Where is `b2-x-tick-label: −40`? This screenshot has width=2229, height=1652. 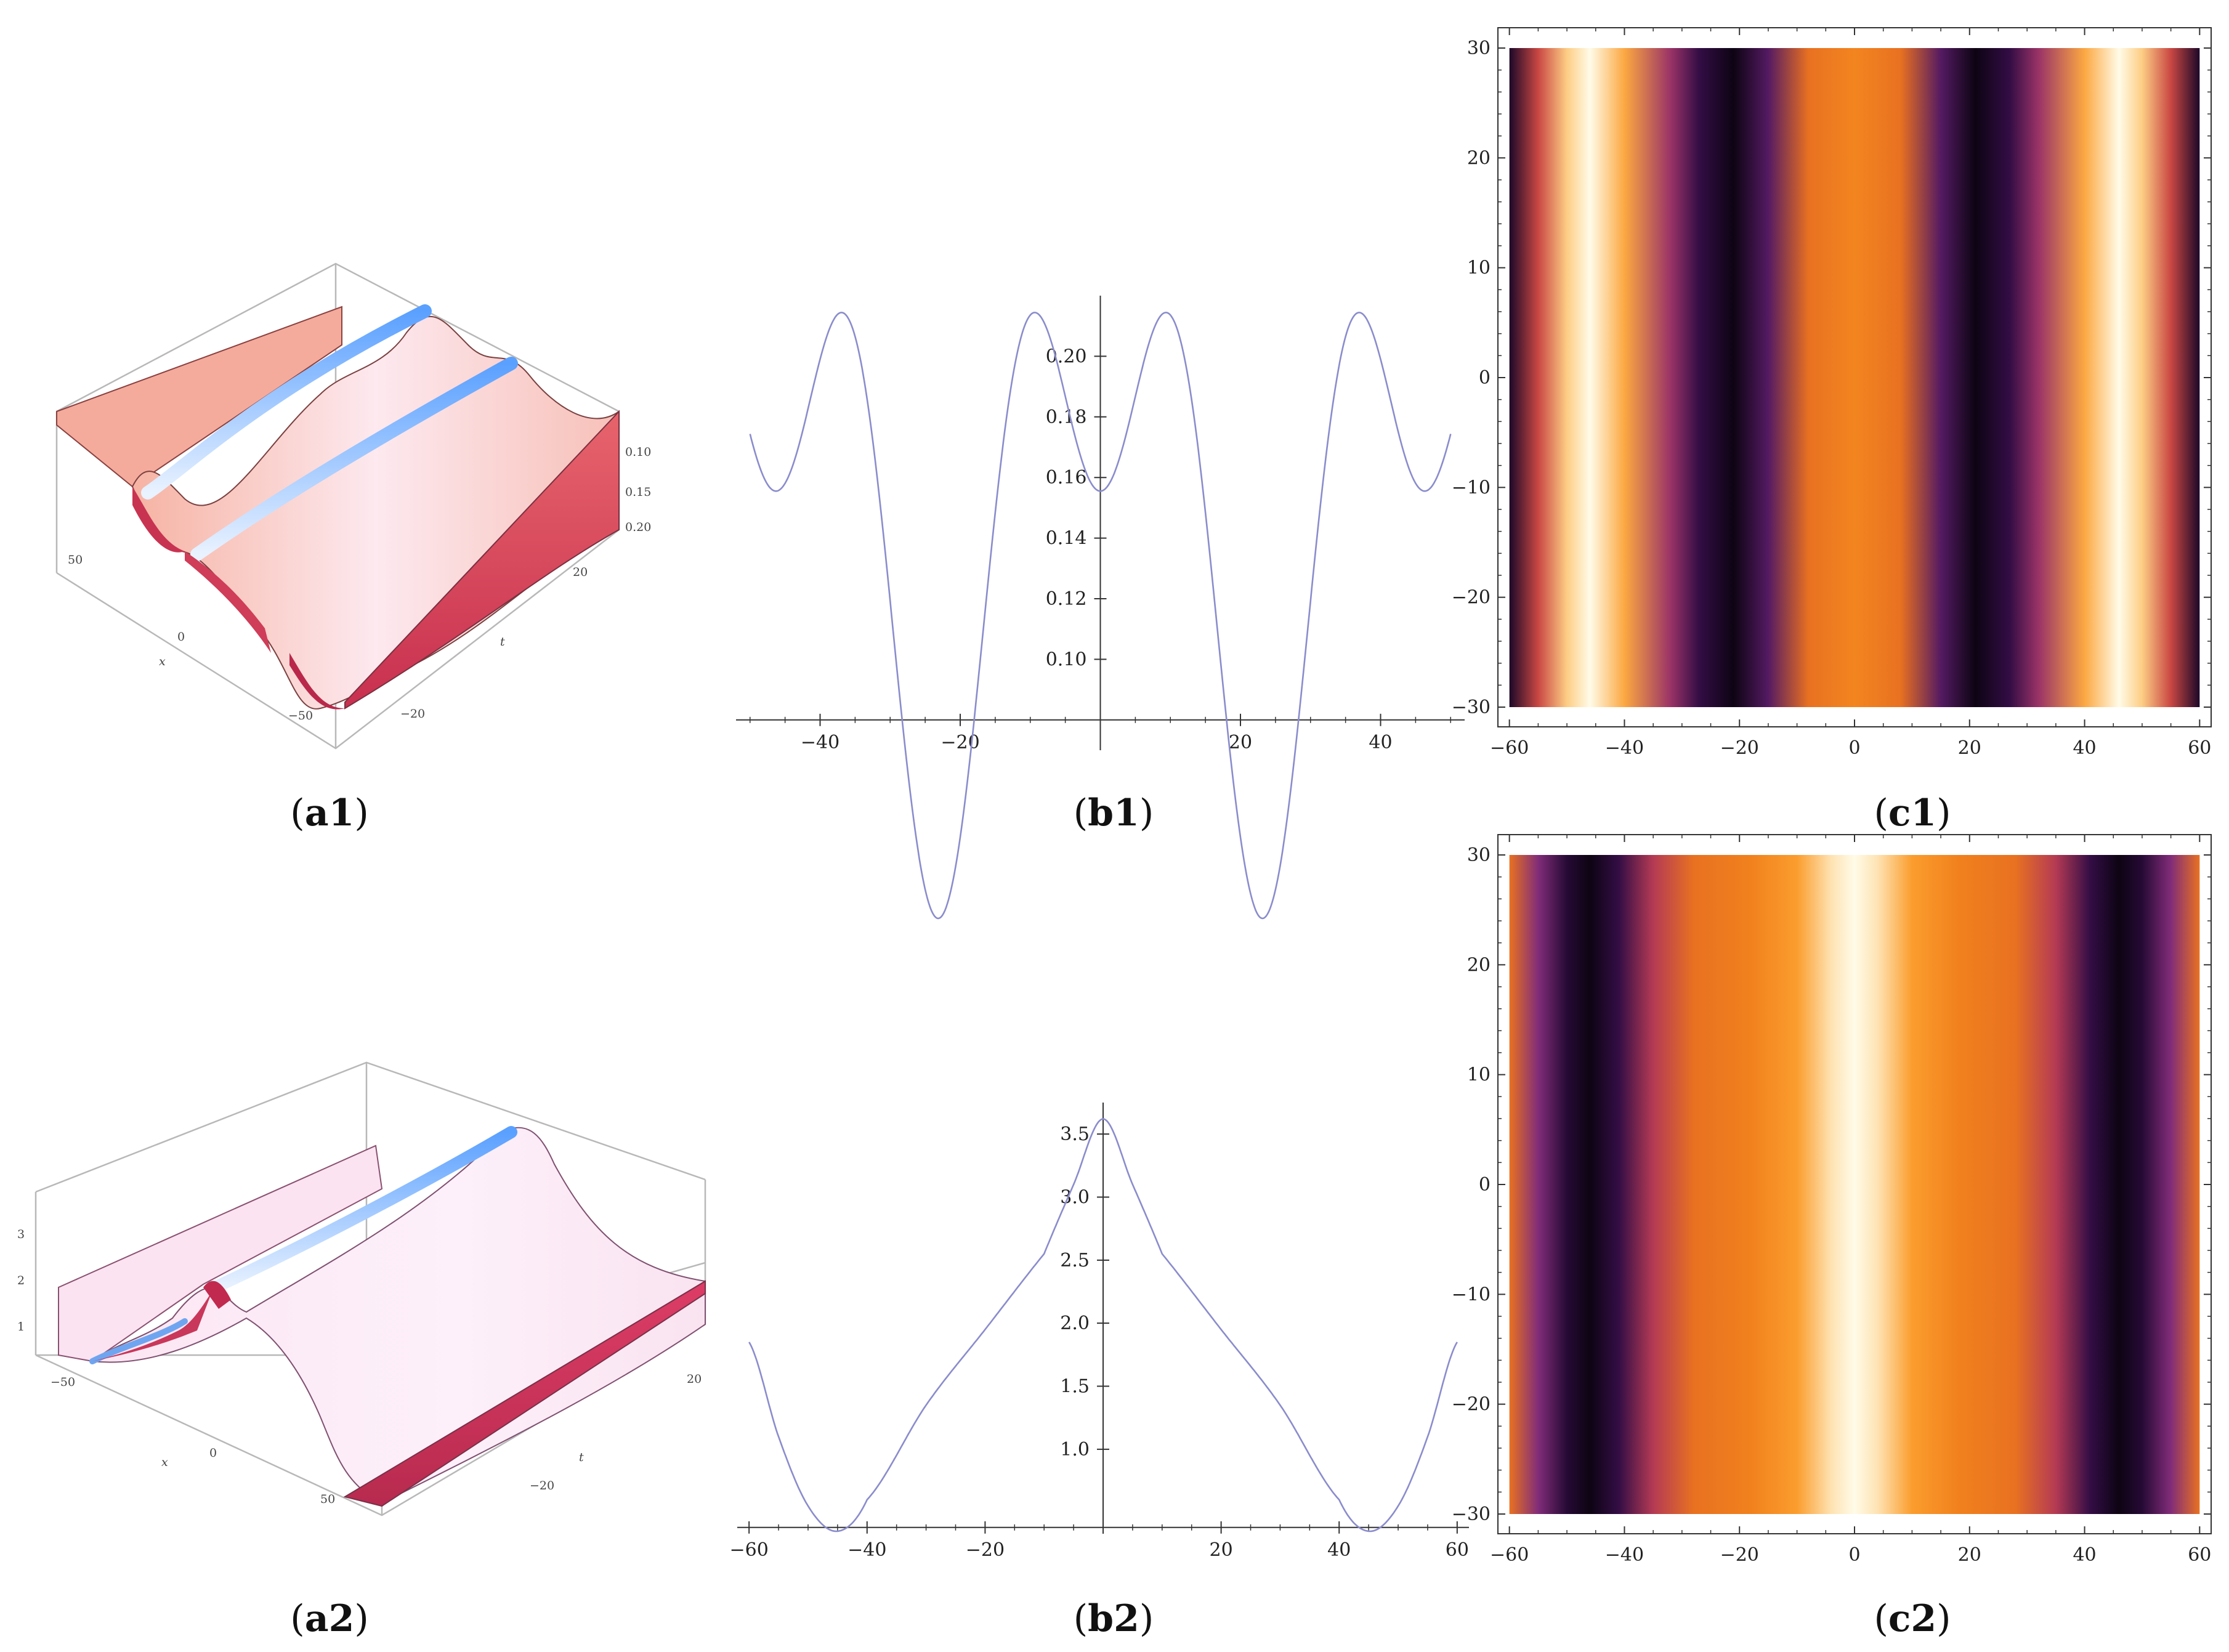
b2-x-tick-label: −40 is located at coordinates (867, 1550).